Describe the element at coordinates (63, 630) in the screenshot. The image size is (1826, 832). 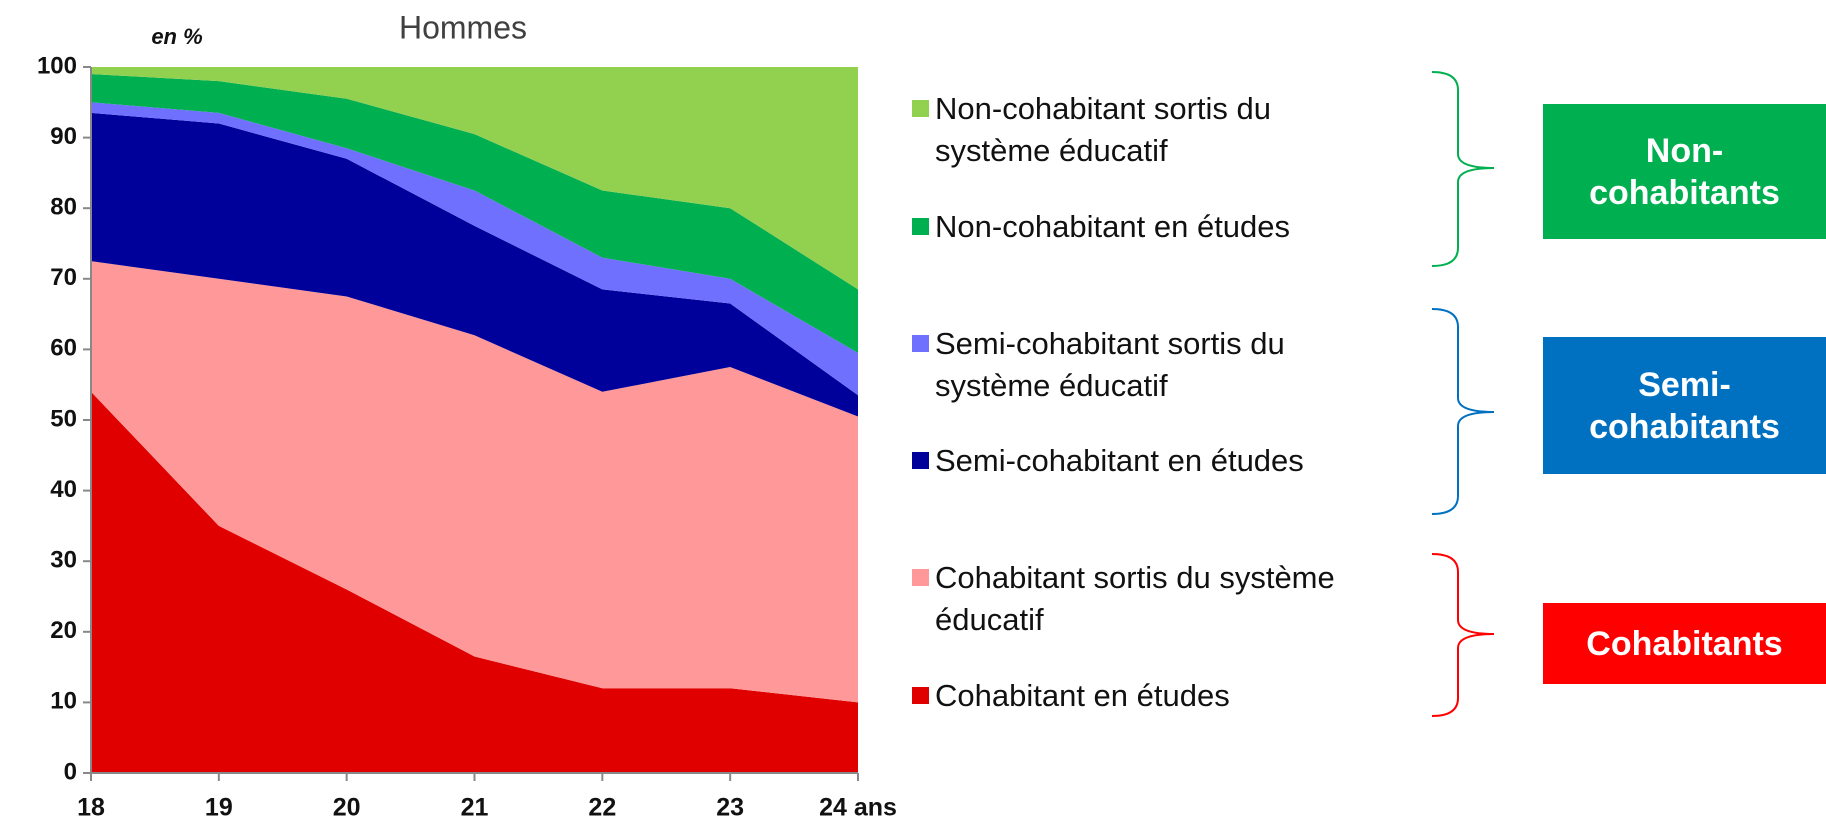
I see `y-tick-label: 20` at that location.